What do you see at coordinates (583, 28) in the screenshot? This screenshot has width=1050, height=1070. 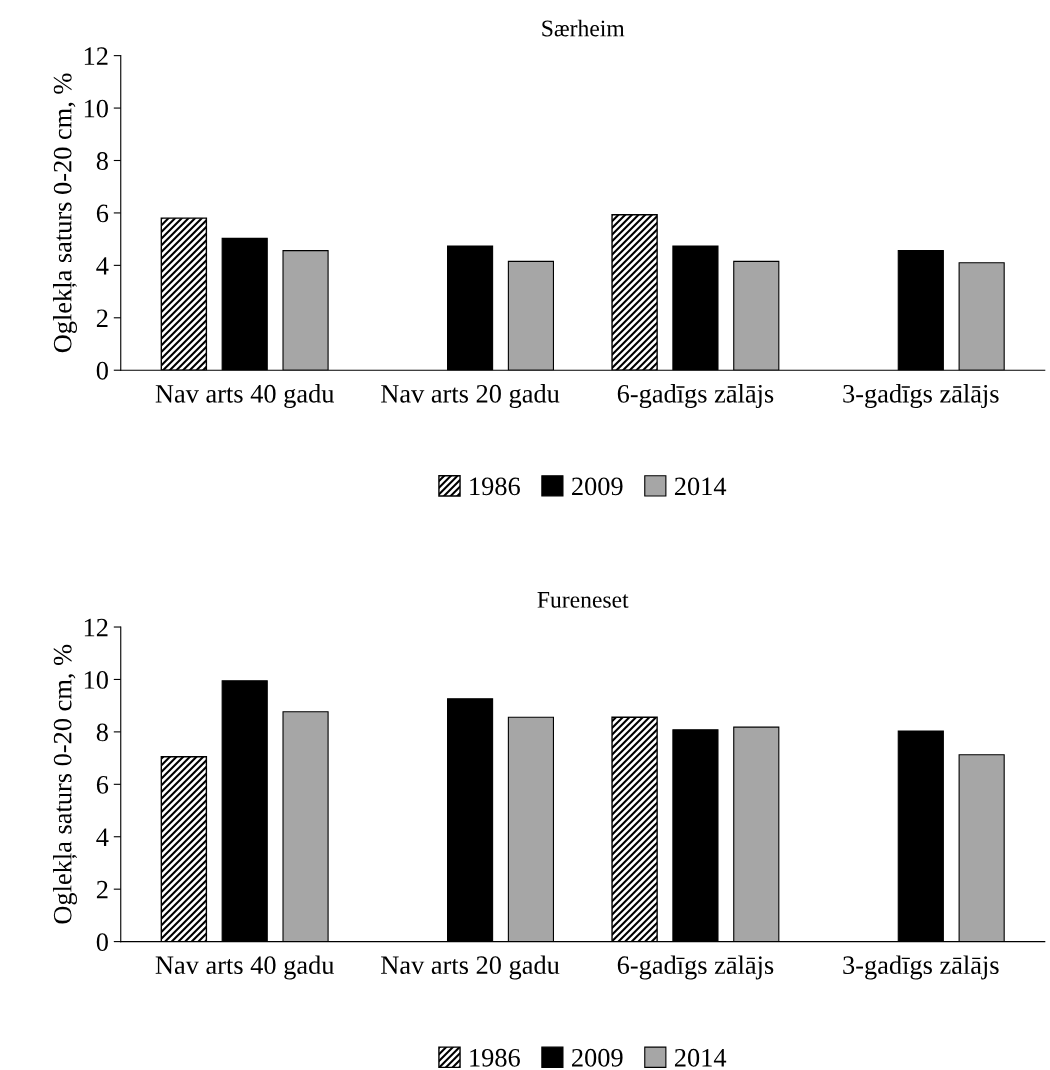 I see `chart-title: Særheim` at bounding box center [583, 28].